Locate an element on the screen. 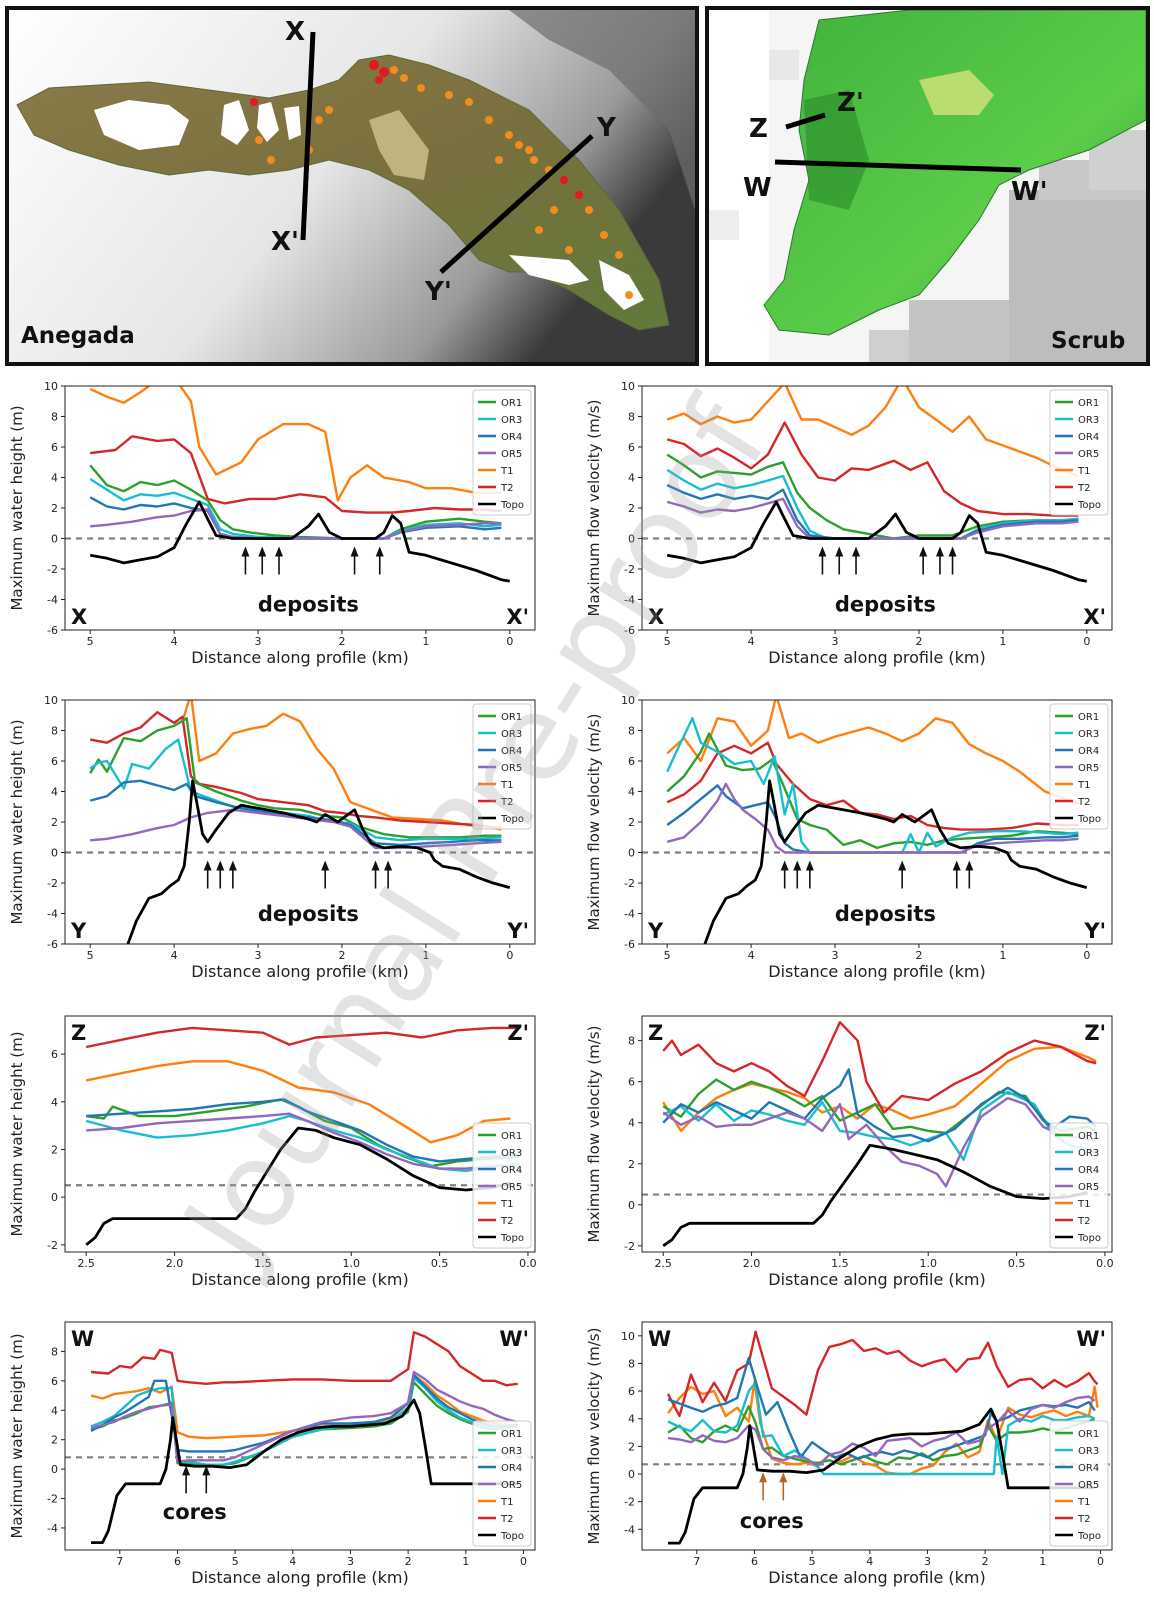  x-tick-label: 0 is located at coordinates (509, 955).